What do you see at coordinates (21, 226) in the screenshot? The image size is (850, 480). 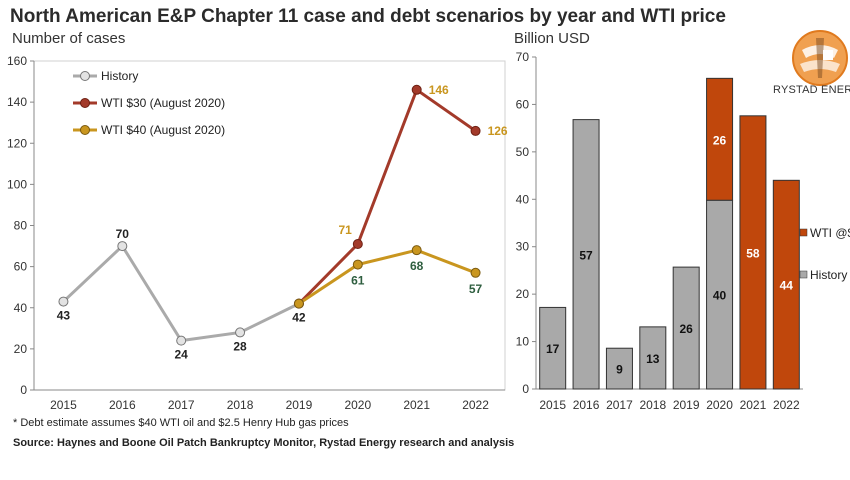 I see `y-tick-label: 80` at bounding box center [21, 226].